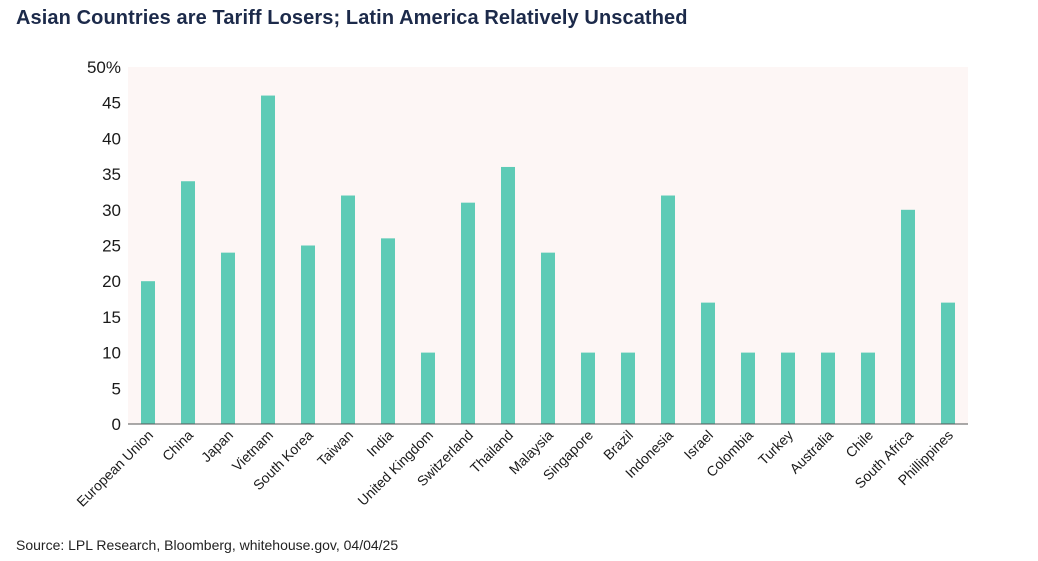  Describe the element at coordinates (618, 445) in the screenshot. I see `x-tick-label: Brazil` at that location.